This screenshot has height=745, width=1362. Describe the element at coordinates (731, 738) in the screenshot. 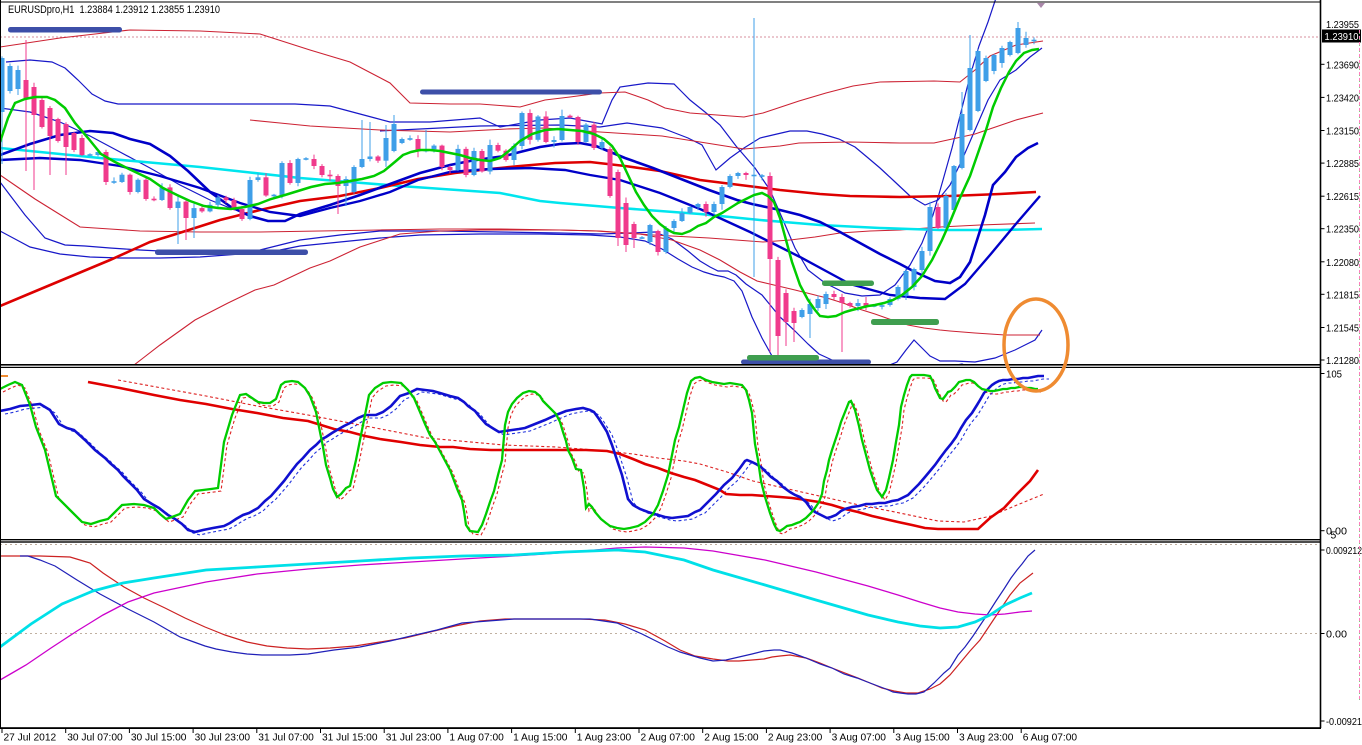

I see `svg-text: 2 Aug 15:00` at that location.